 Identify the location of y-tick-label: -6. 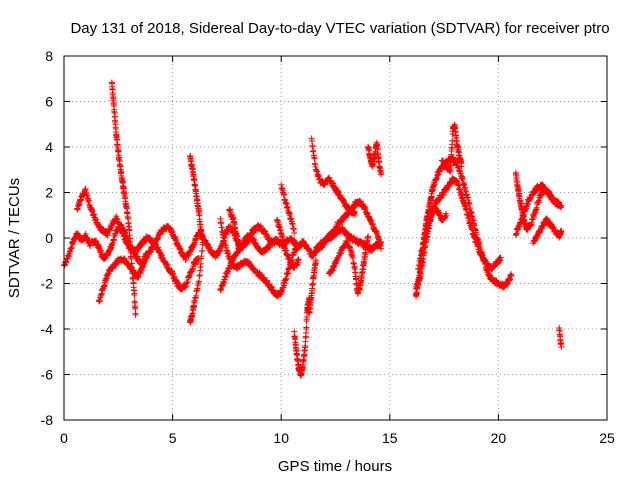
(47, 375).